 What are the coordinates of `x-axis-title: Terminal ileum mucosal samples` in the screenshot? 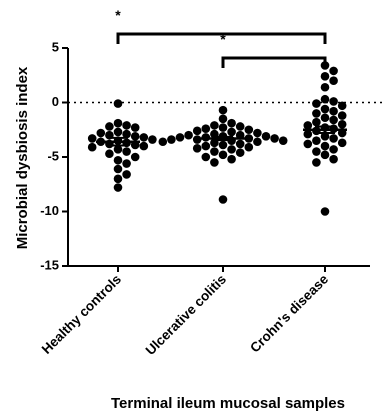 It's located at (228, 403).